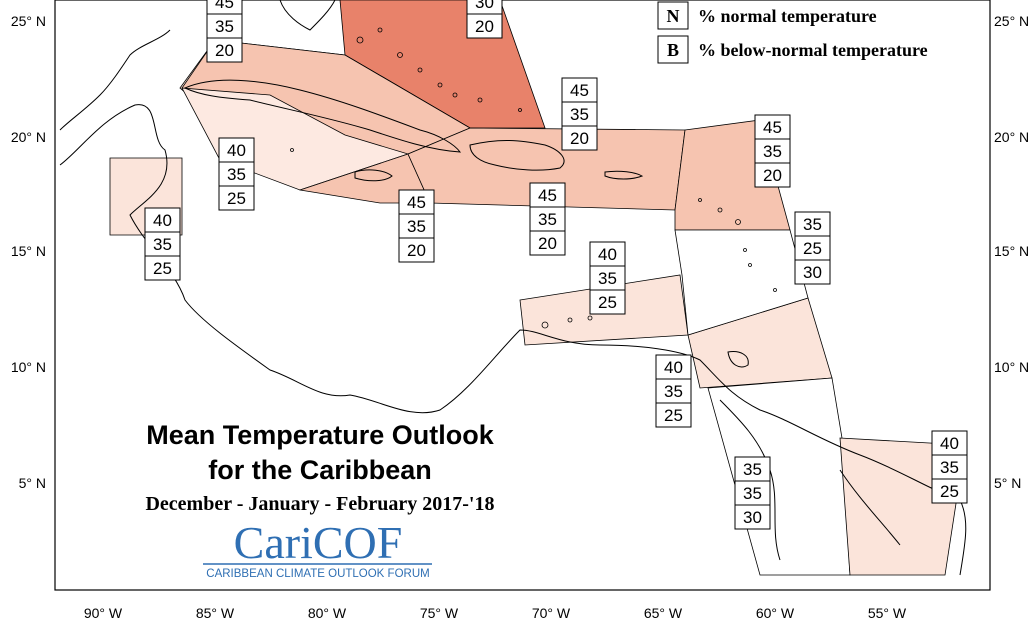 This screenshot has height=630, width=1036. I want to click on x-tick-label: 75° W, so click(439, 613).